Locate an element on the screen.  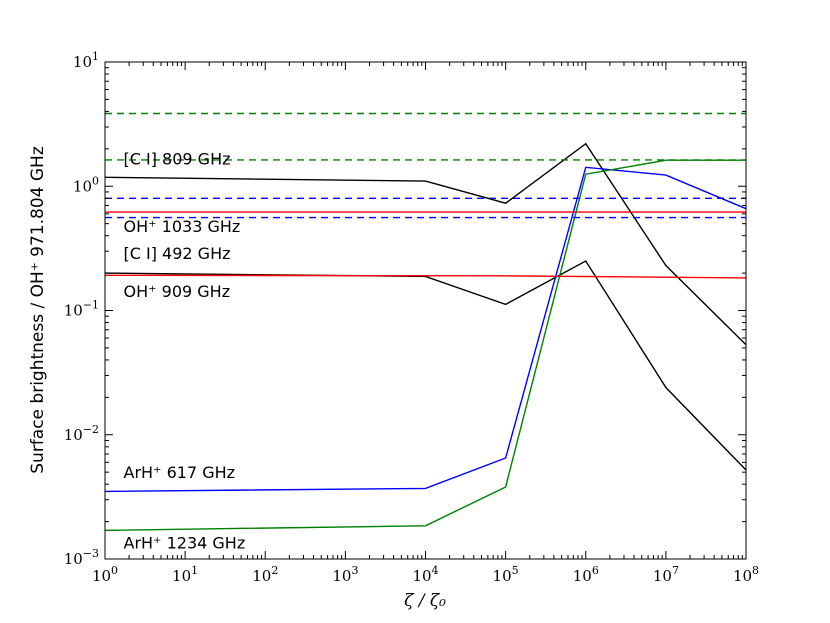
y-tick-label: 10⁻² is located at coordinates (81, 433).